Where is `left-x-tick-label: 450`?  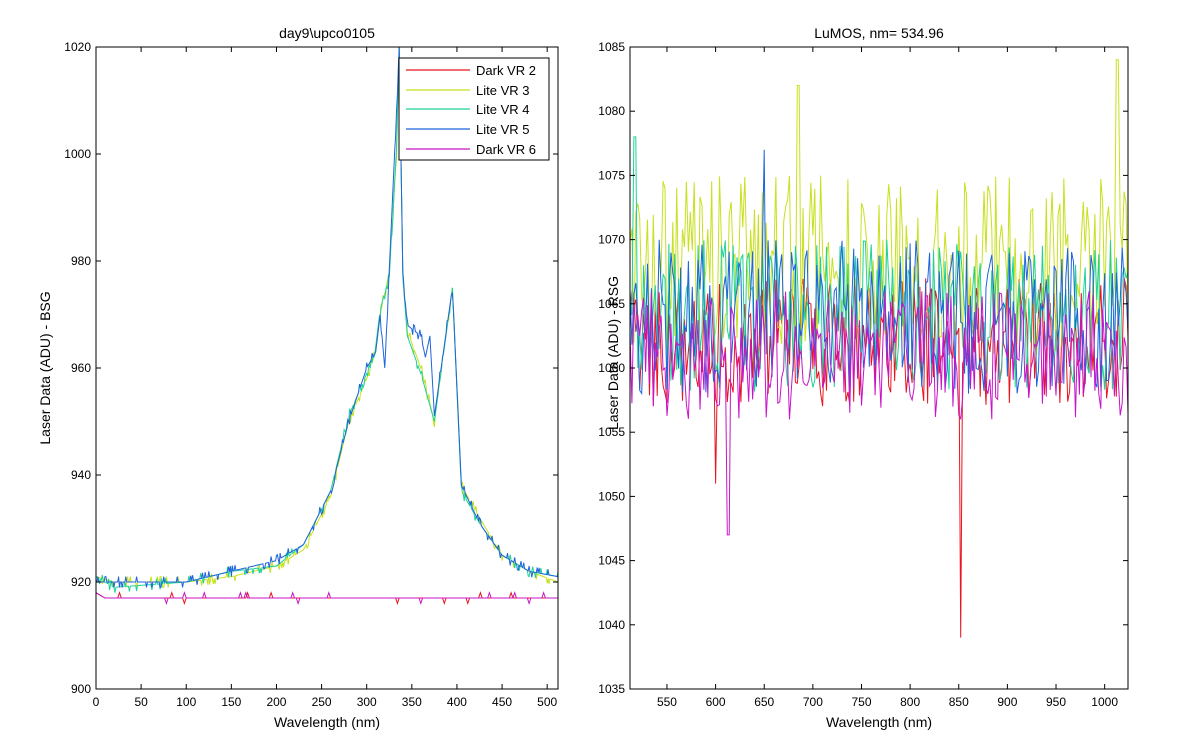 left-x-tick-label: 450 is located at coordinates (502, 702).